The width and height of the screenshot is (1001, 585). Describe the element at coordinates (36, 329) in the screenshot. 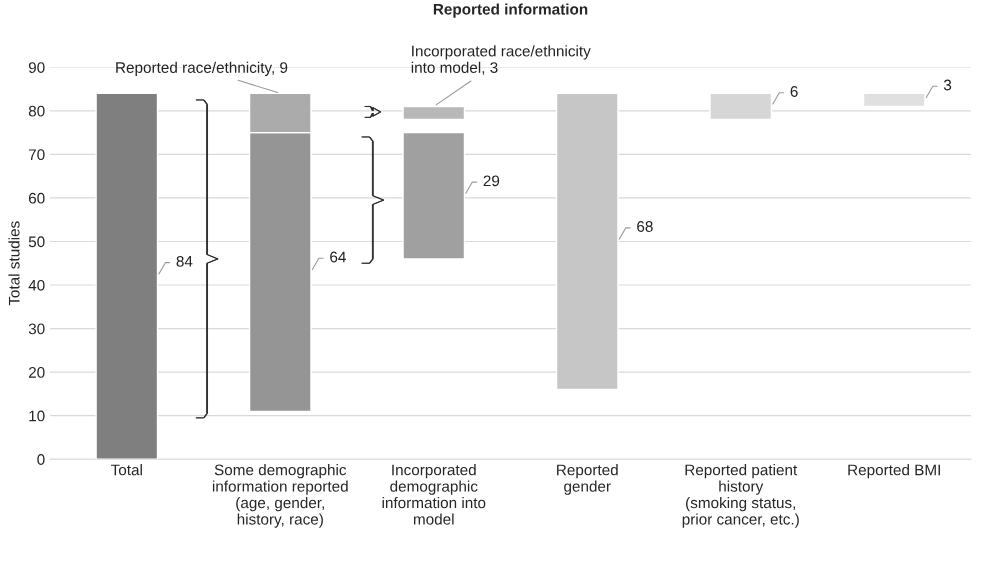

I see `y-tick-label: 30` at that location.